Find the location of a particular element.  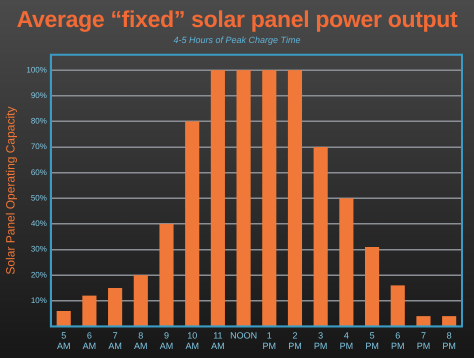

y-tick-label: 70% is located at coordinates (38, 147).